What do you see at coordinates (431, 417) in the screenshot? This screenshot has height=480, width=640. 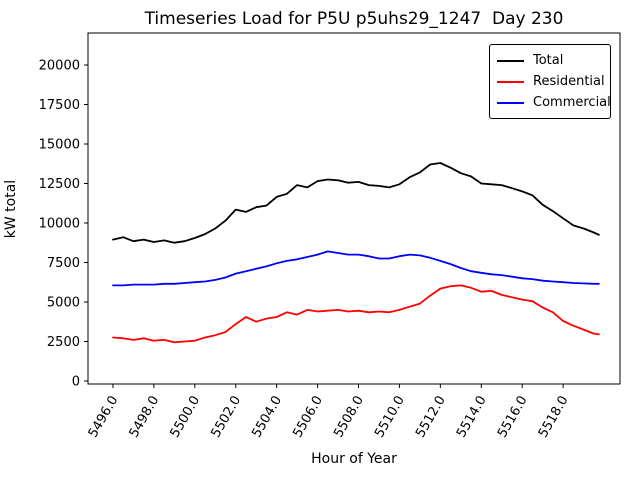 I see `x-tick-label: 5512.0` at bounding box center [431, 417].